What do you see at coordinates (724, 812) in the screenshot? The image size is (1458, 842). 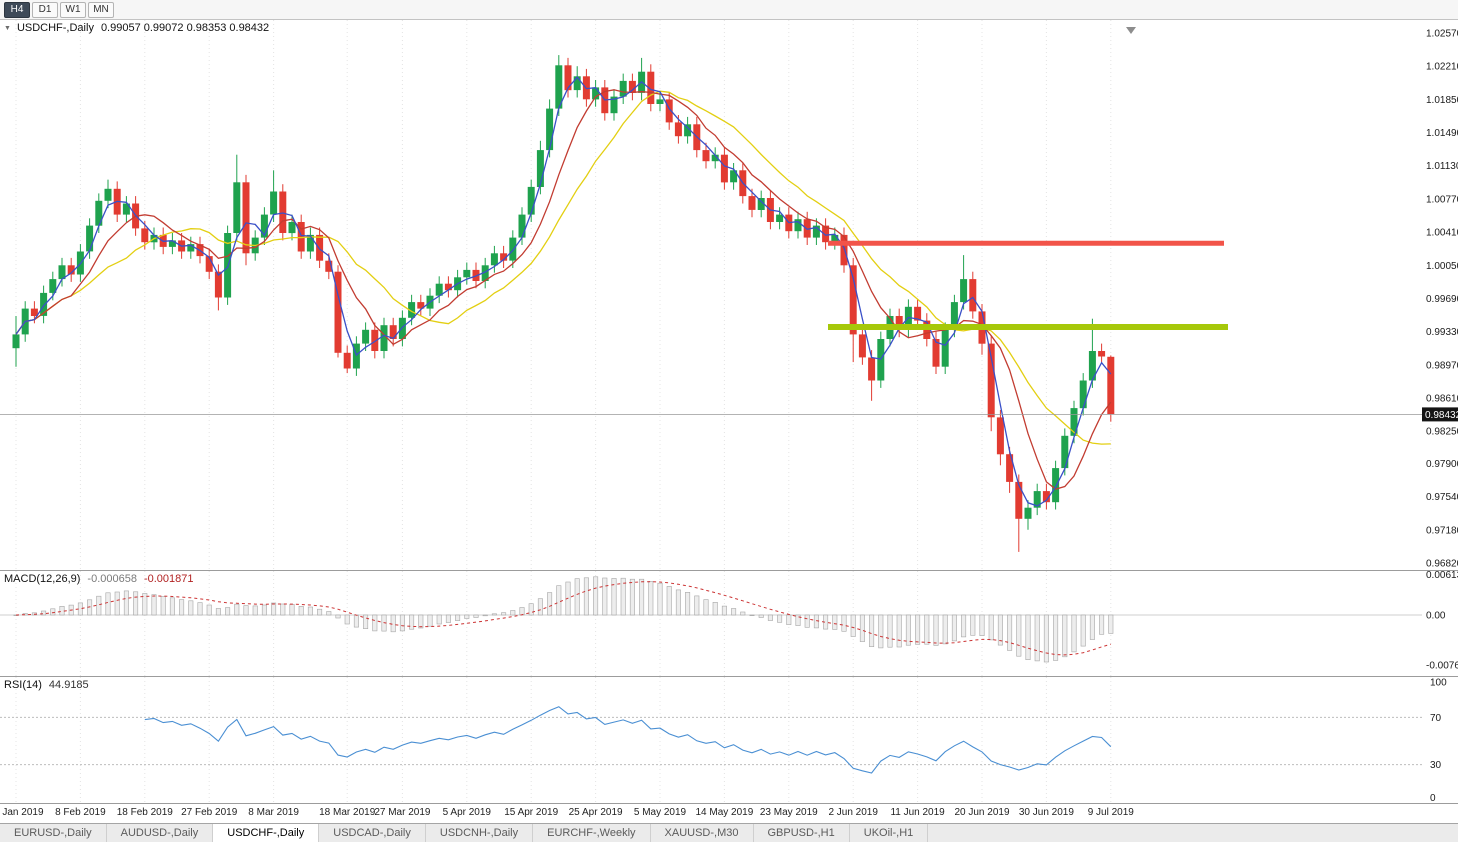 I see `date-label: 14 May 2019` at bounding box center [724, 812].